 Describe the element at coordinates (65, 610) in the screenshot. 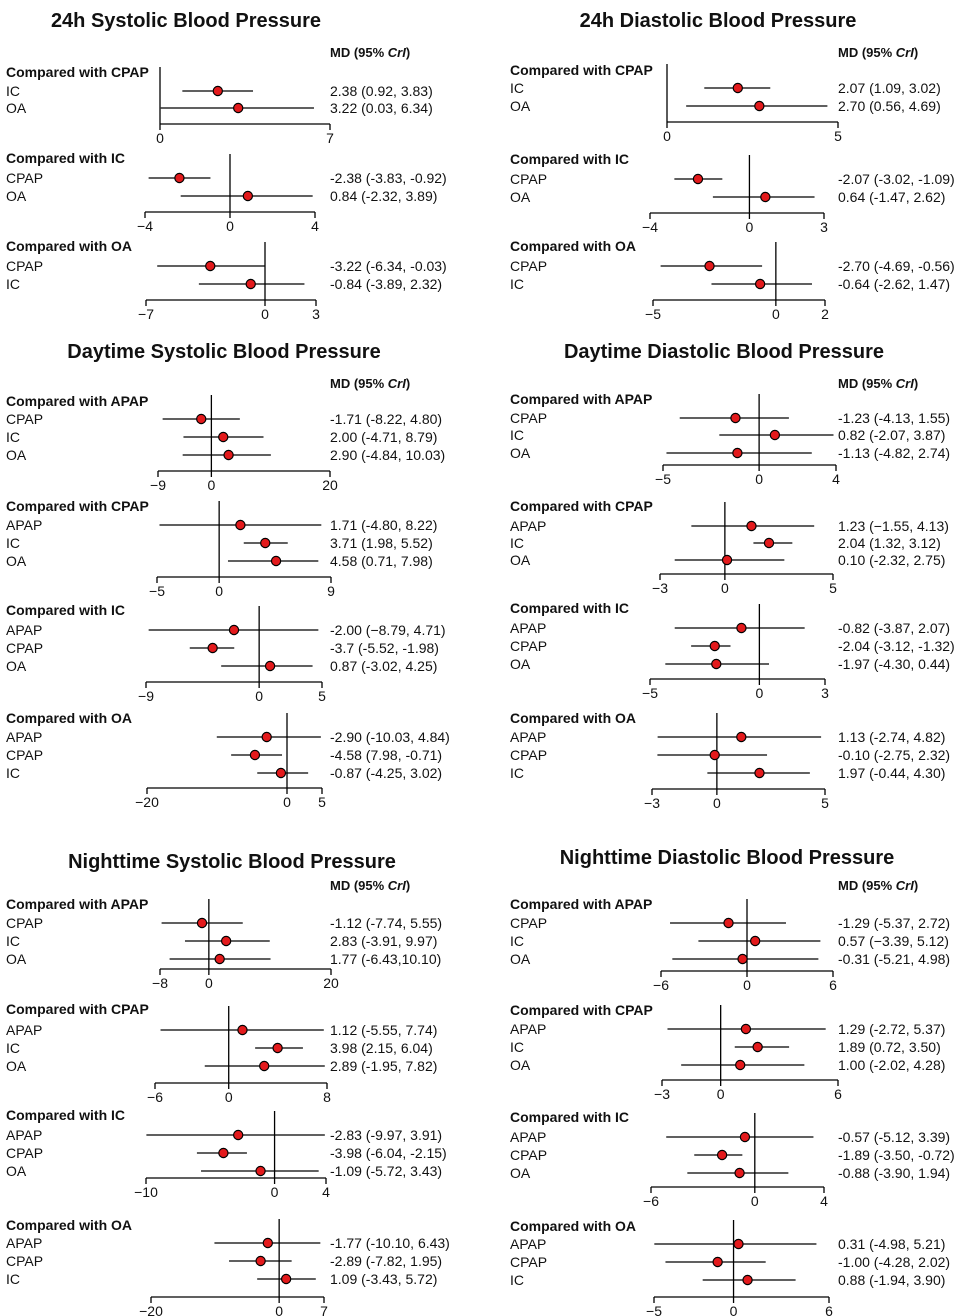

I see `group-label: Compared with IC` at that location.